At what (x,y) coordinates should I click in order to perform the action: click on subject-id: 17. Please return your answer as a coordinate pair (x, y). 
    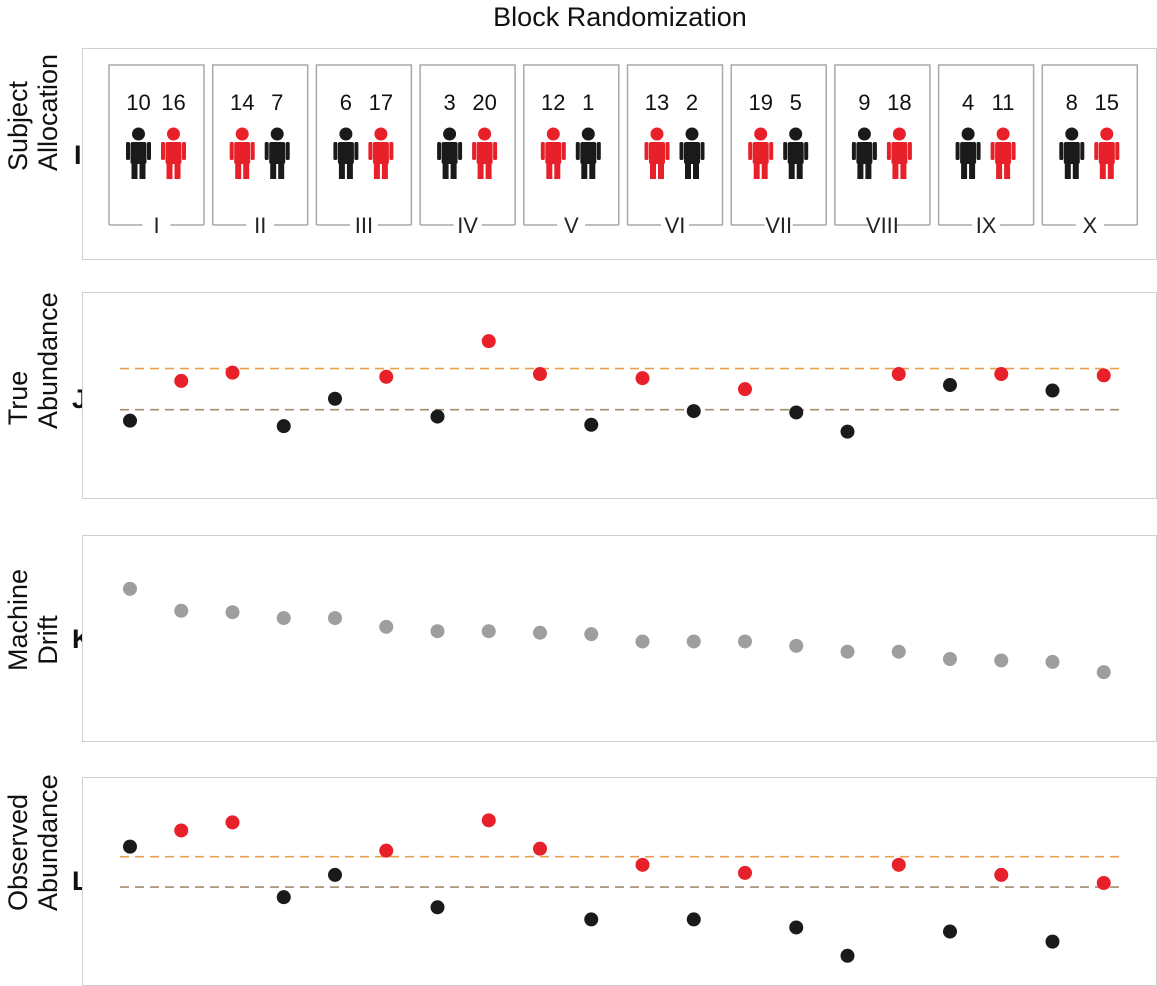
    Looking at the image, I should click on (381, 102).